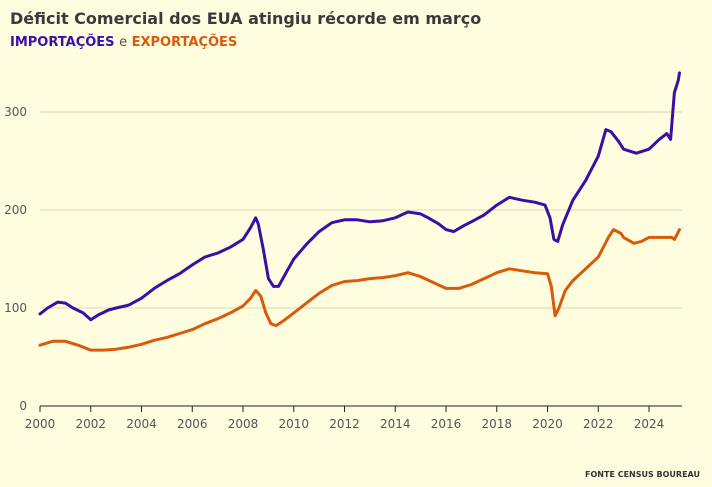 The height and width of the screenshot is (487, 712). I want to click on y-tick-label: 300, so click(15, 112).